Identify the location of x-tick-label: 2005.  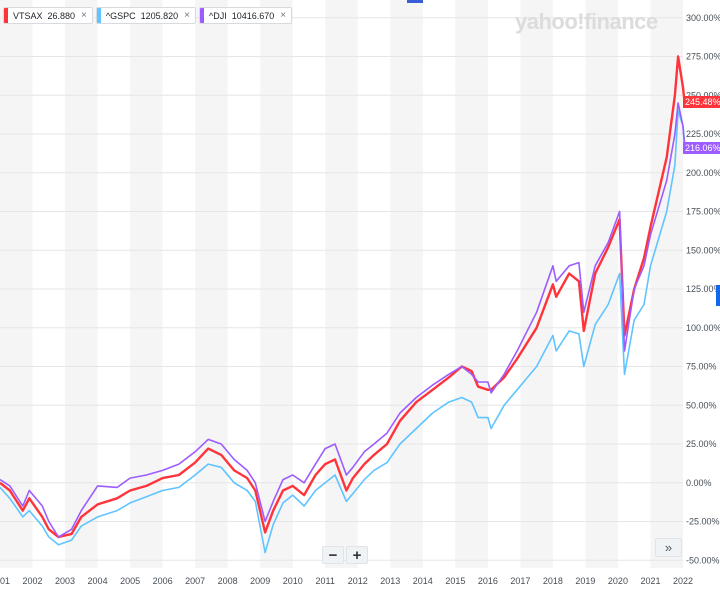
(130, 581).